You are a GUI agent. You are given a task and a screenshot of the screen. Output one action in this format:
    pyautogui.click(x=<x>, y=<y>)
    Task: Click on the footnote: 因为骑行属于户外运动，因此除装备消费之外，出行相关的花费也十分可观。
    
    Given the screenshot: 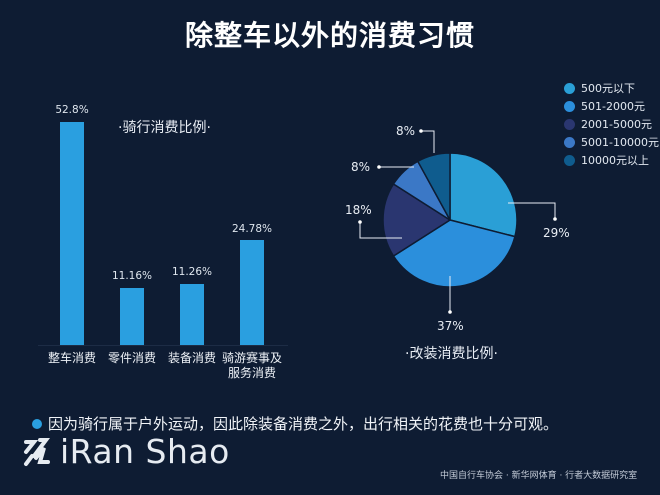 What is the action you would take?
    pyautogui.click(x=295, y=423)
    